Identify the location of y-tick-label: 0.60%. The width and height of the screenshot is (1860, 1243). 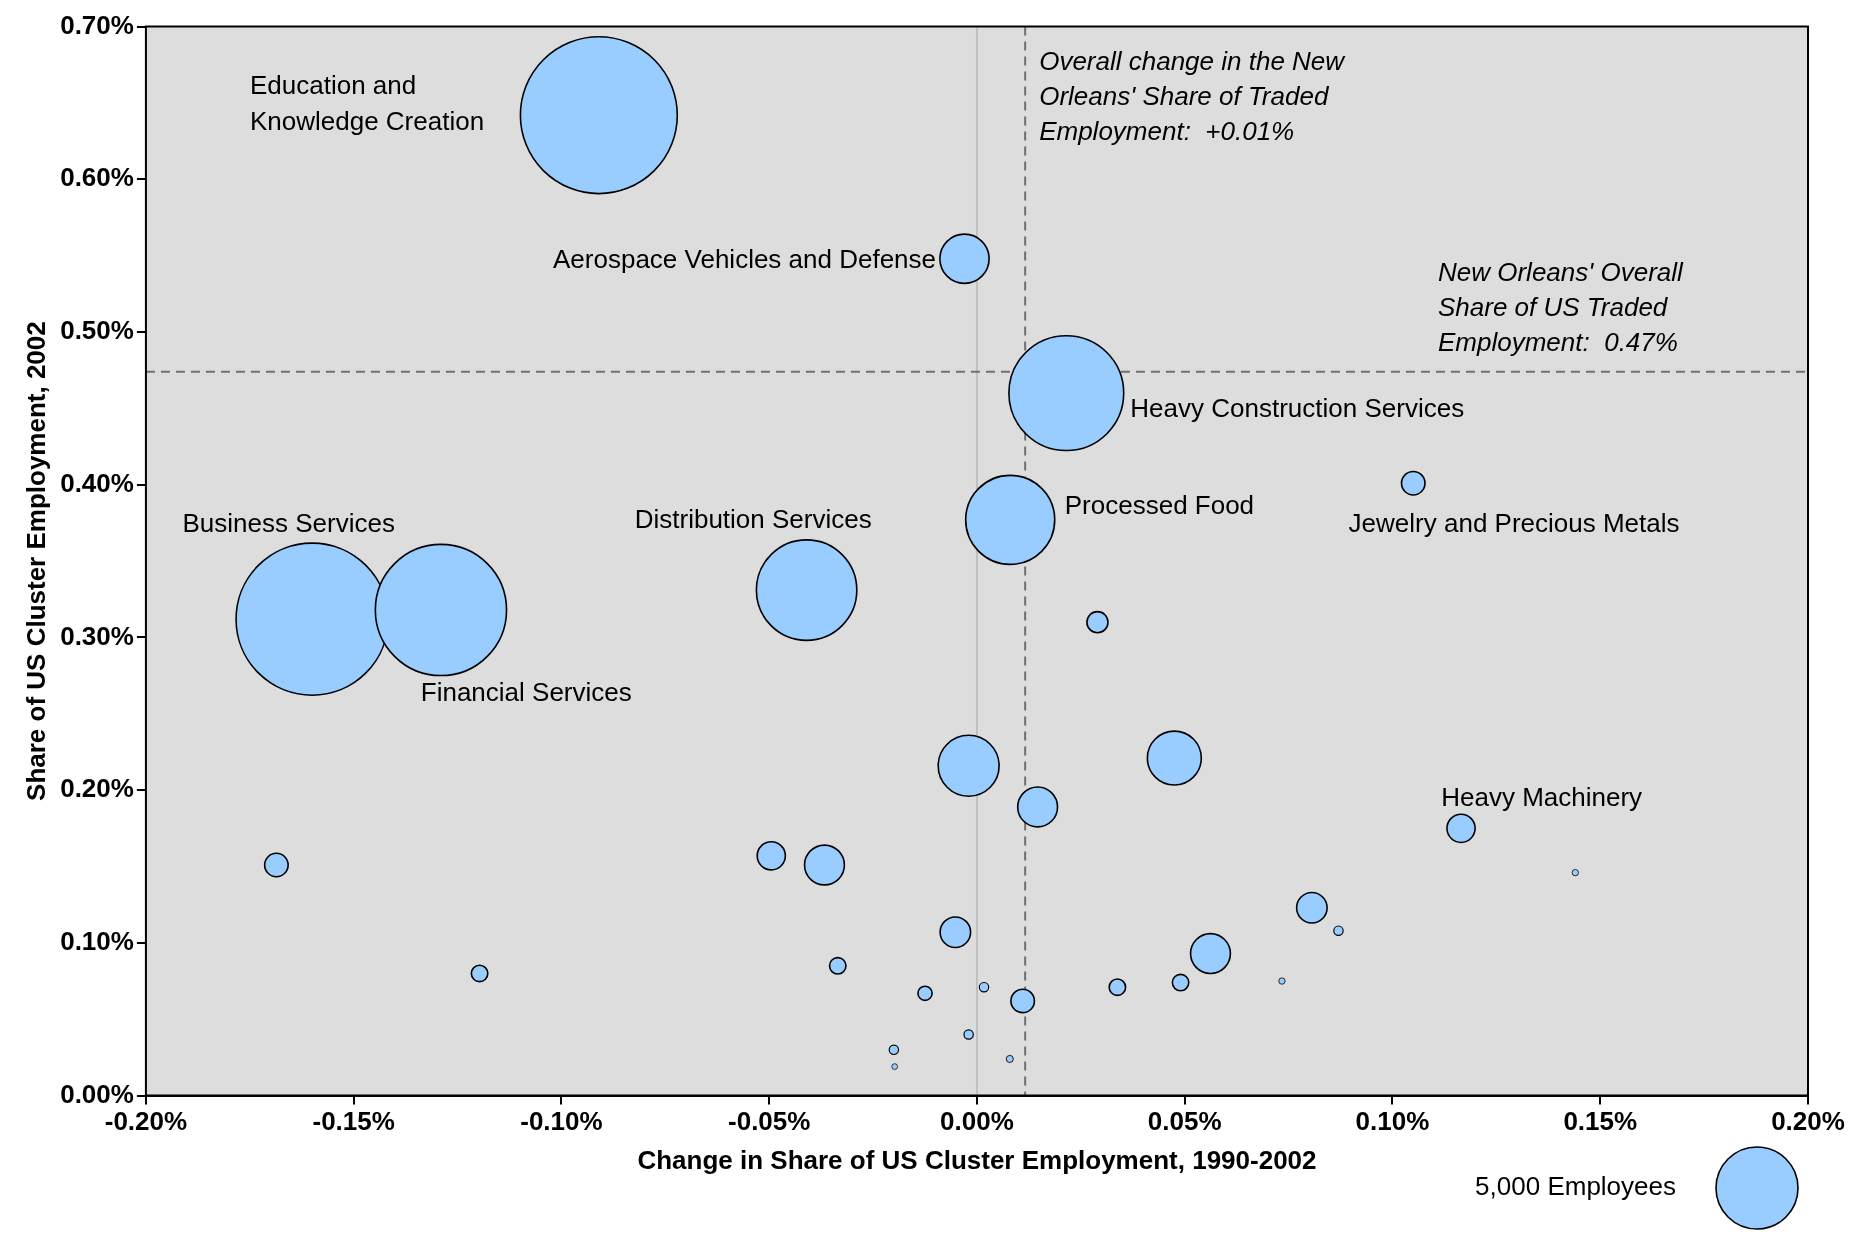
(97, 177).